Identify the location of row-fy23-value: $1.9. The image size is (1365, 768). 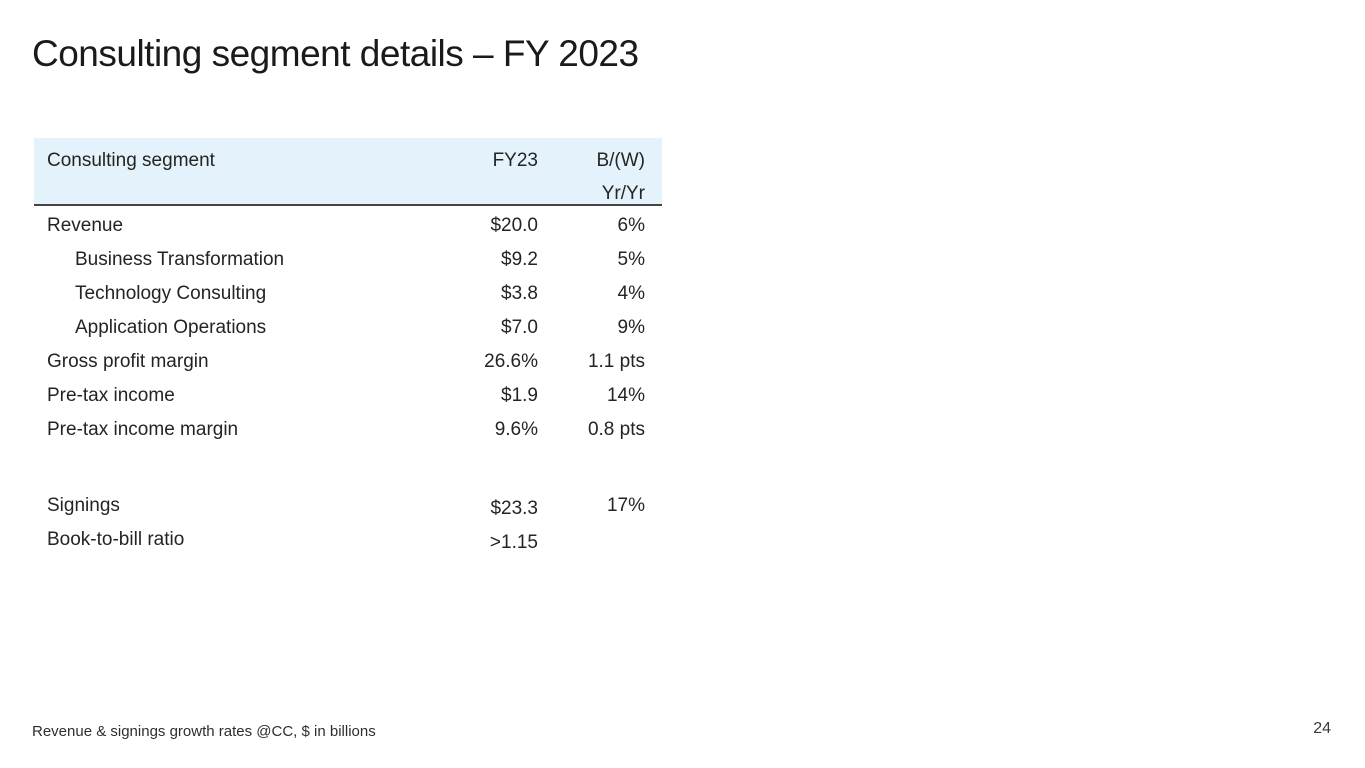
(519, 395).